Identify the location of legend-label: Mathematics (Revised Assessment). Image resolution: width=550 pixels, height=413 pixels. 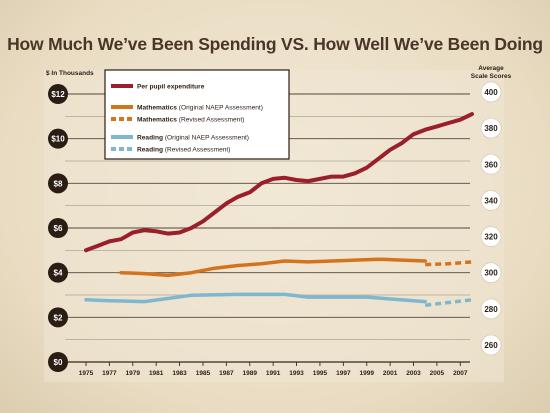
(190, 120).